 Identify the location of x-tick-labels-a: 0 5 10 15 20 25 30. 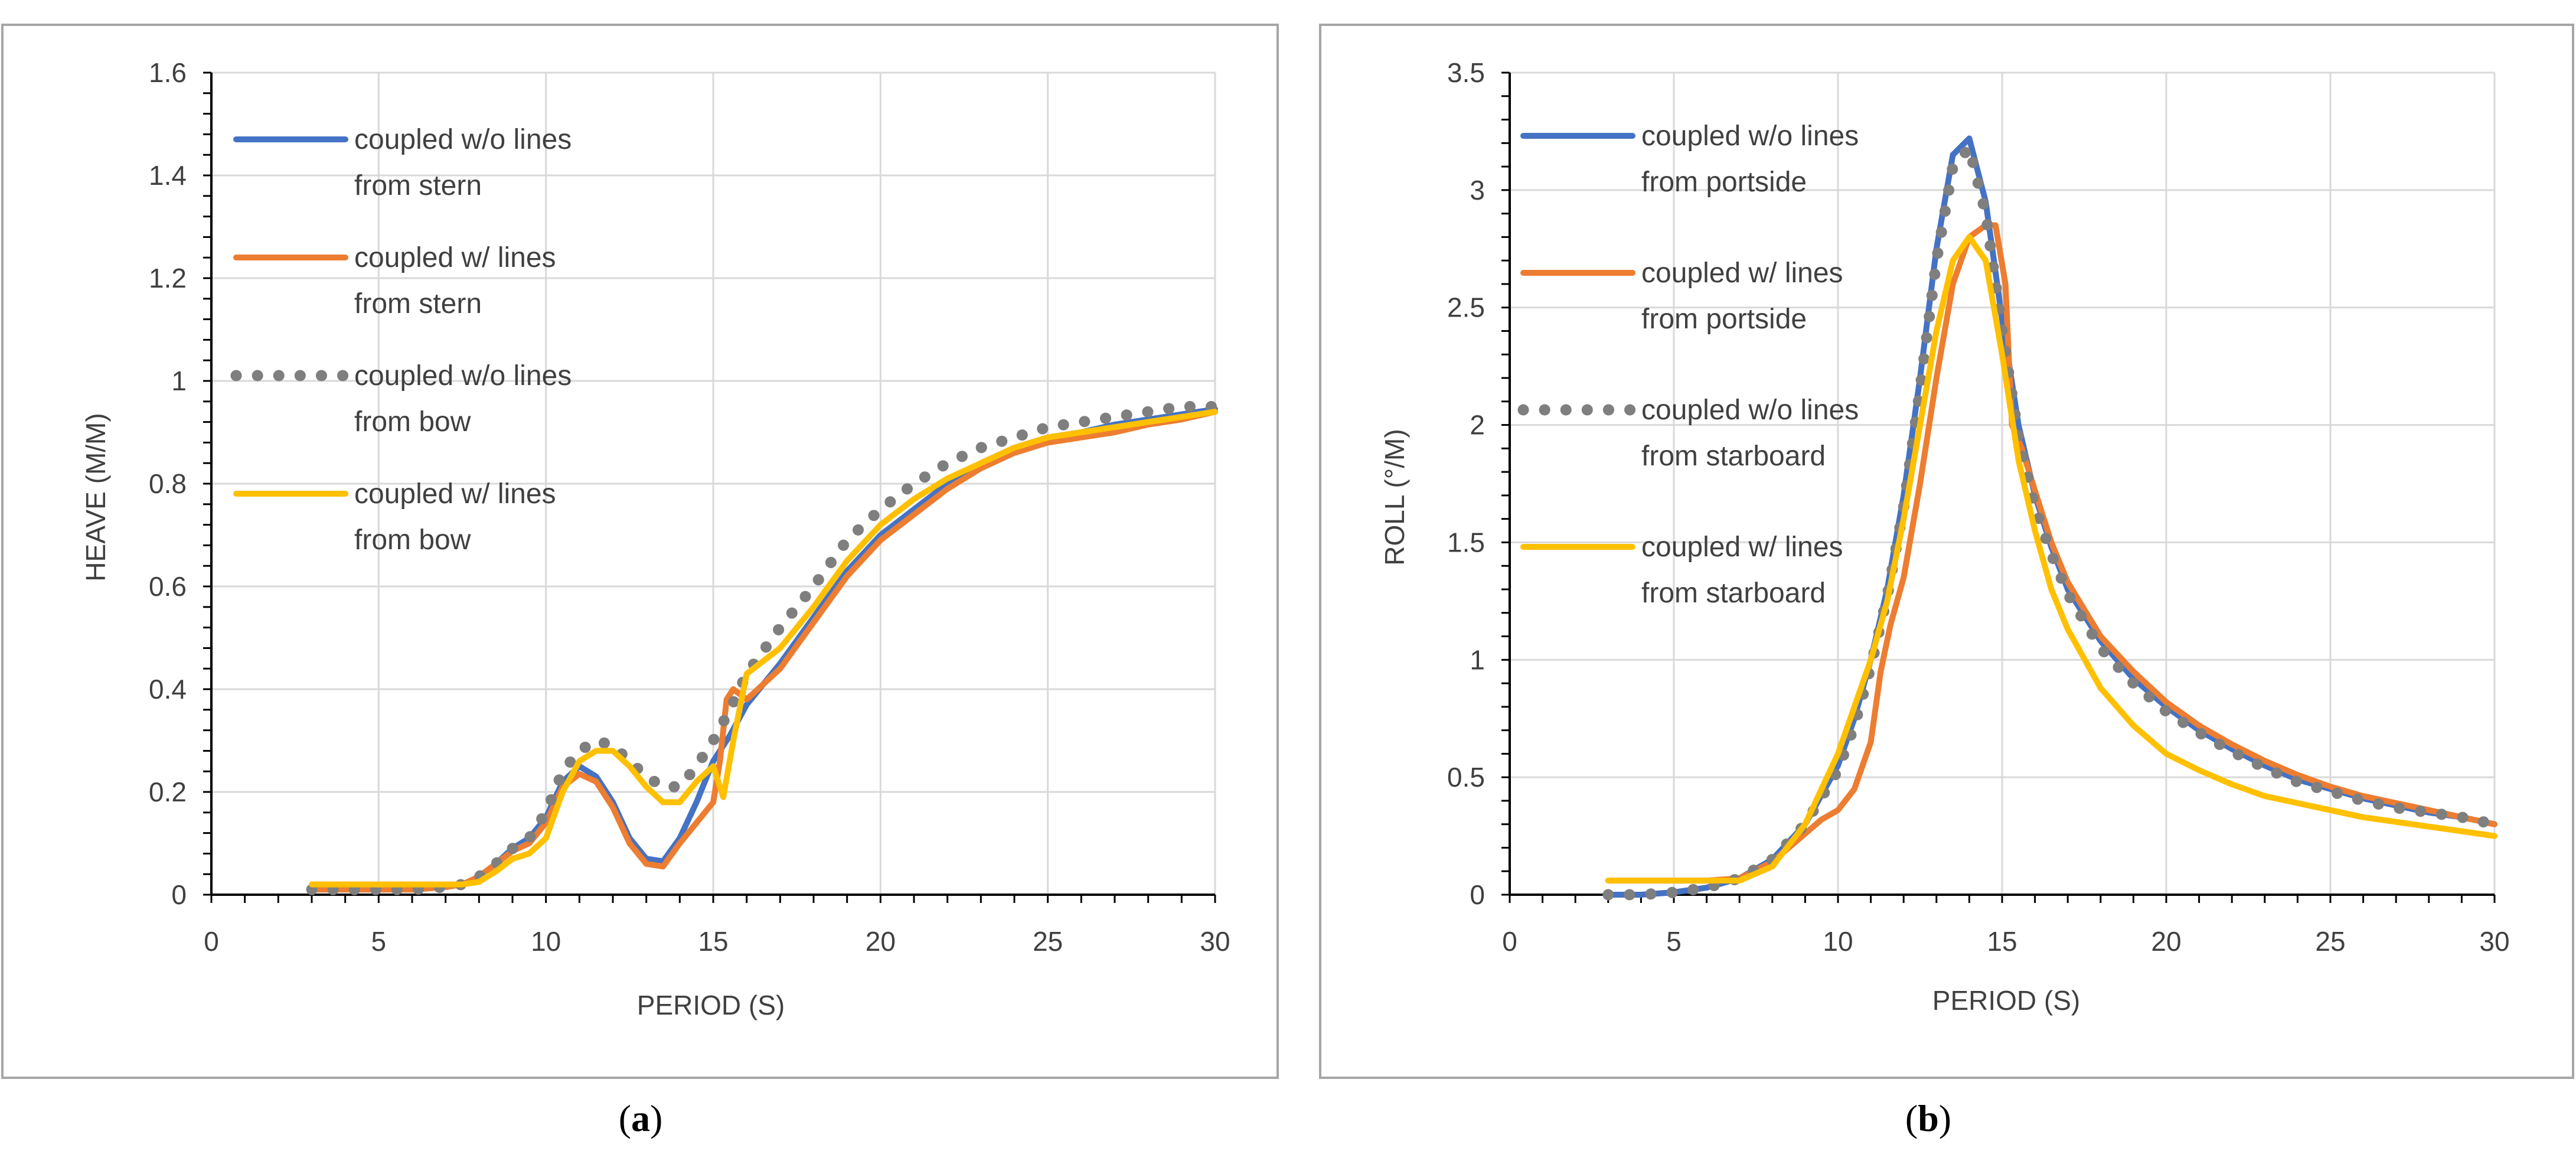
(717, 942).